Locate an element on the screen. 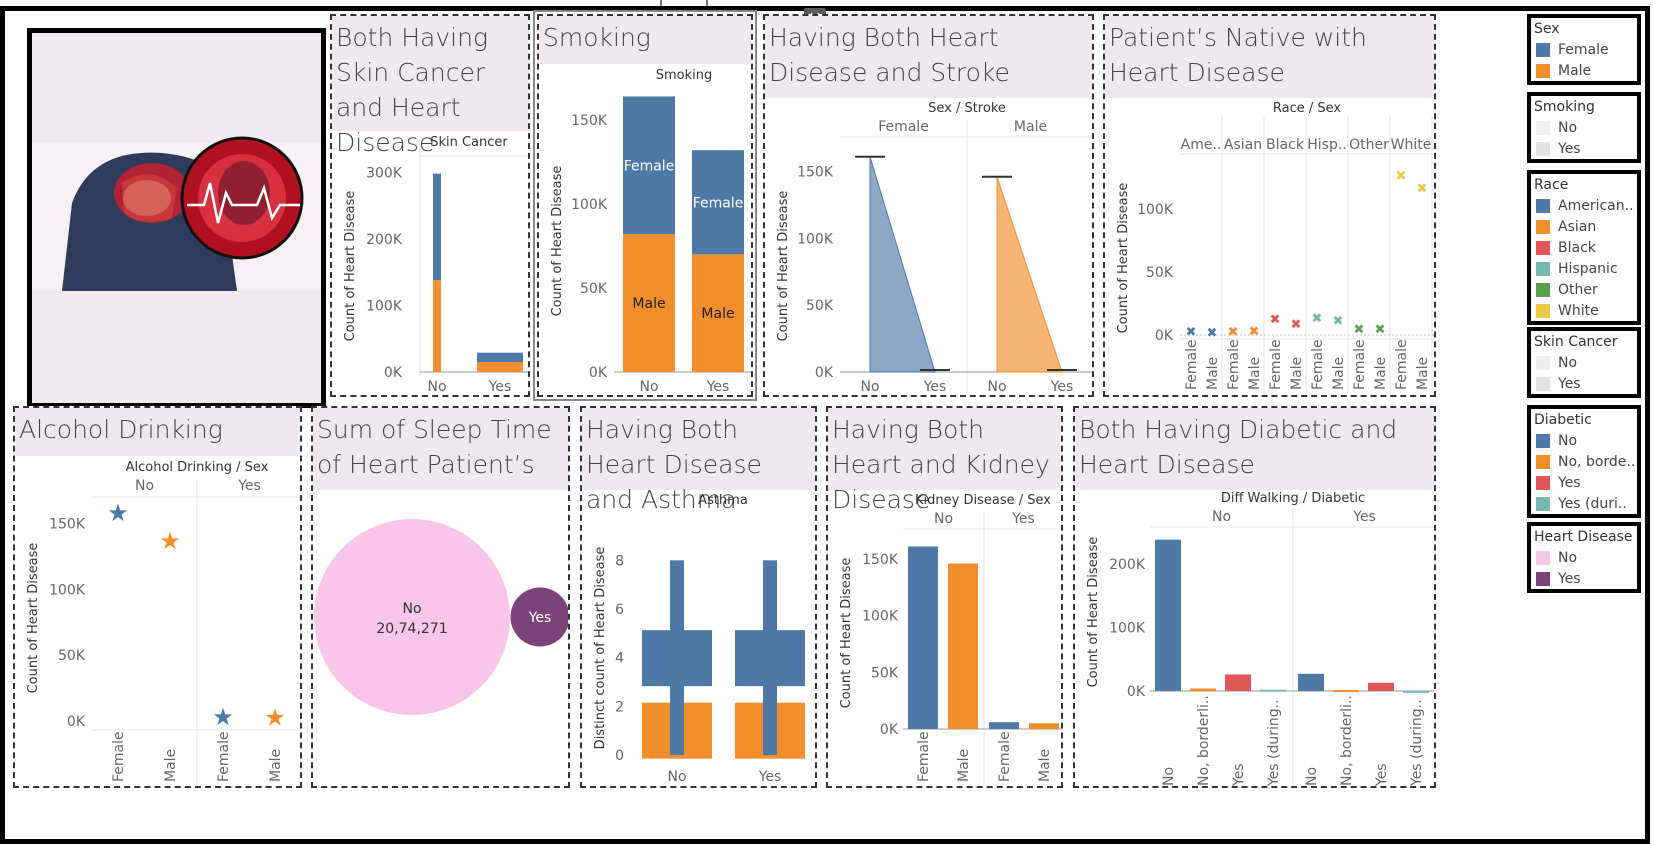  legend-label: Female is located at coordinates (1583, 49).